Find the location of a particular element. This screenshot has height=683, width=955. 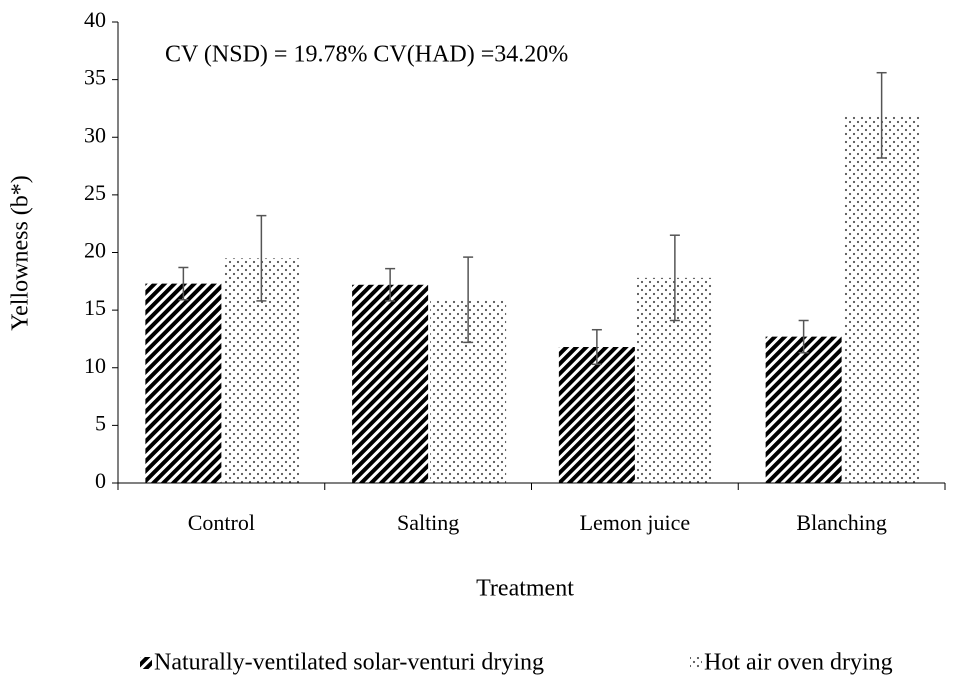

y-axis-label: Yellowness (b*) is located at coordinates (21, 253).